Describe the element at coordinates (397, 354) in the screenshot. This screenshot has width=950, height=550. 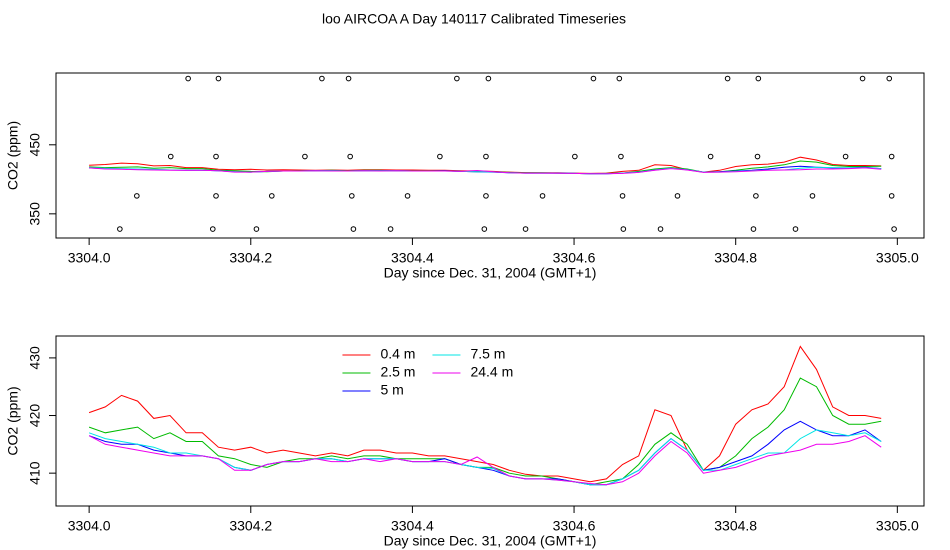
I see `legend-label: 0.4 m` at that location.